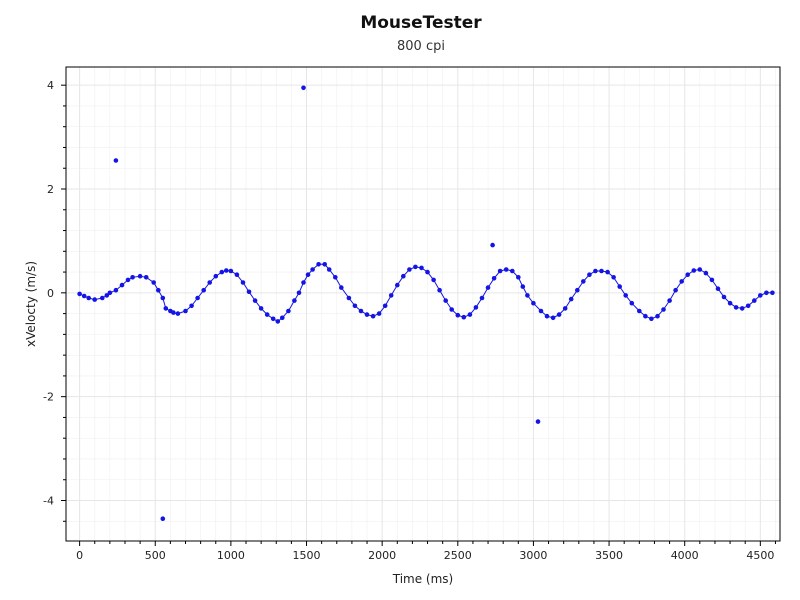 The image size is (800, 600). I want to click on x-axis-label: Time (ms), so click(423, 579).